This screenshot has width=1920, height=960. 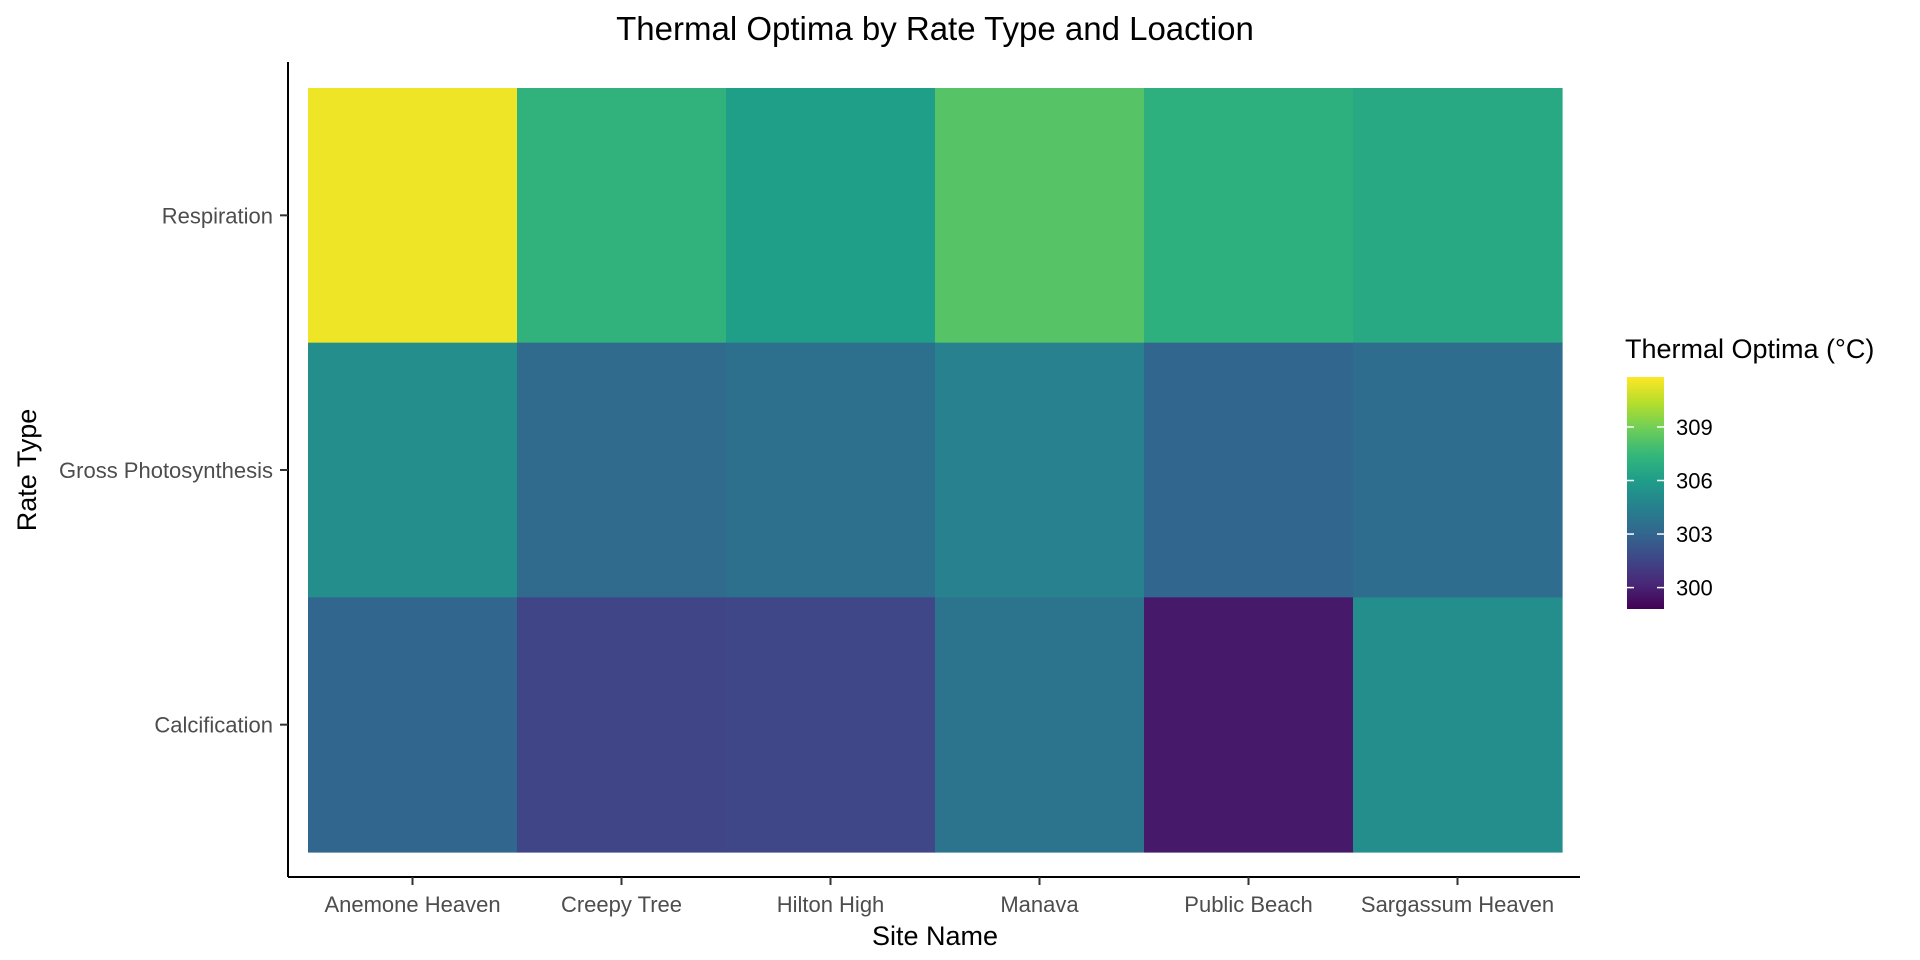 What do you see at coordinates (1248, 904) in the screenshot?
I see `x-tick-label: Public Beach` at bounding box center [1248, 904].